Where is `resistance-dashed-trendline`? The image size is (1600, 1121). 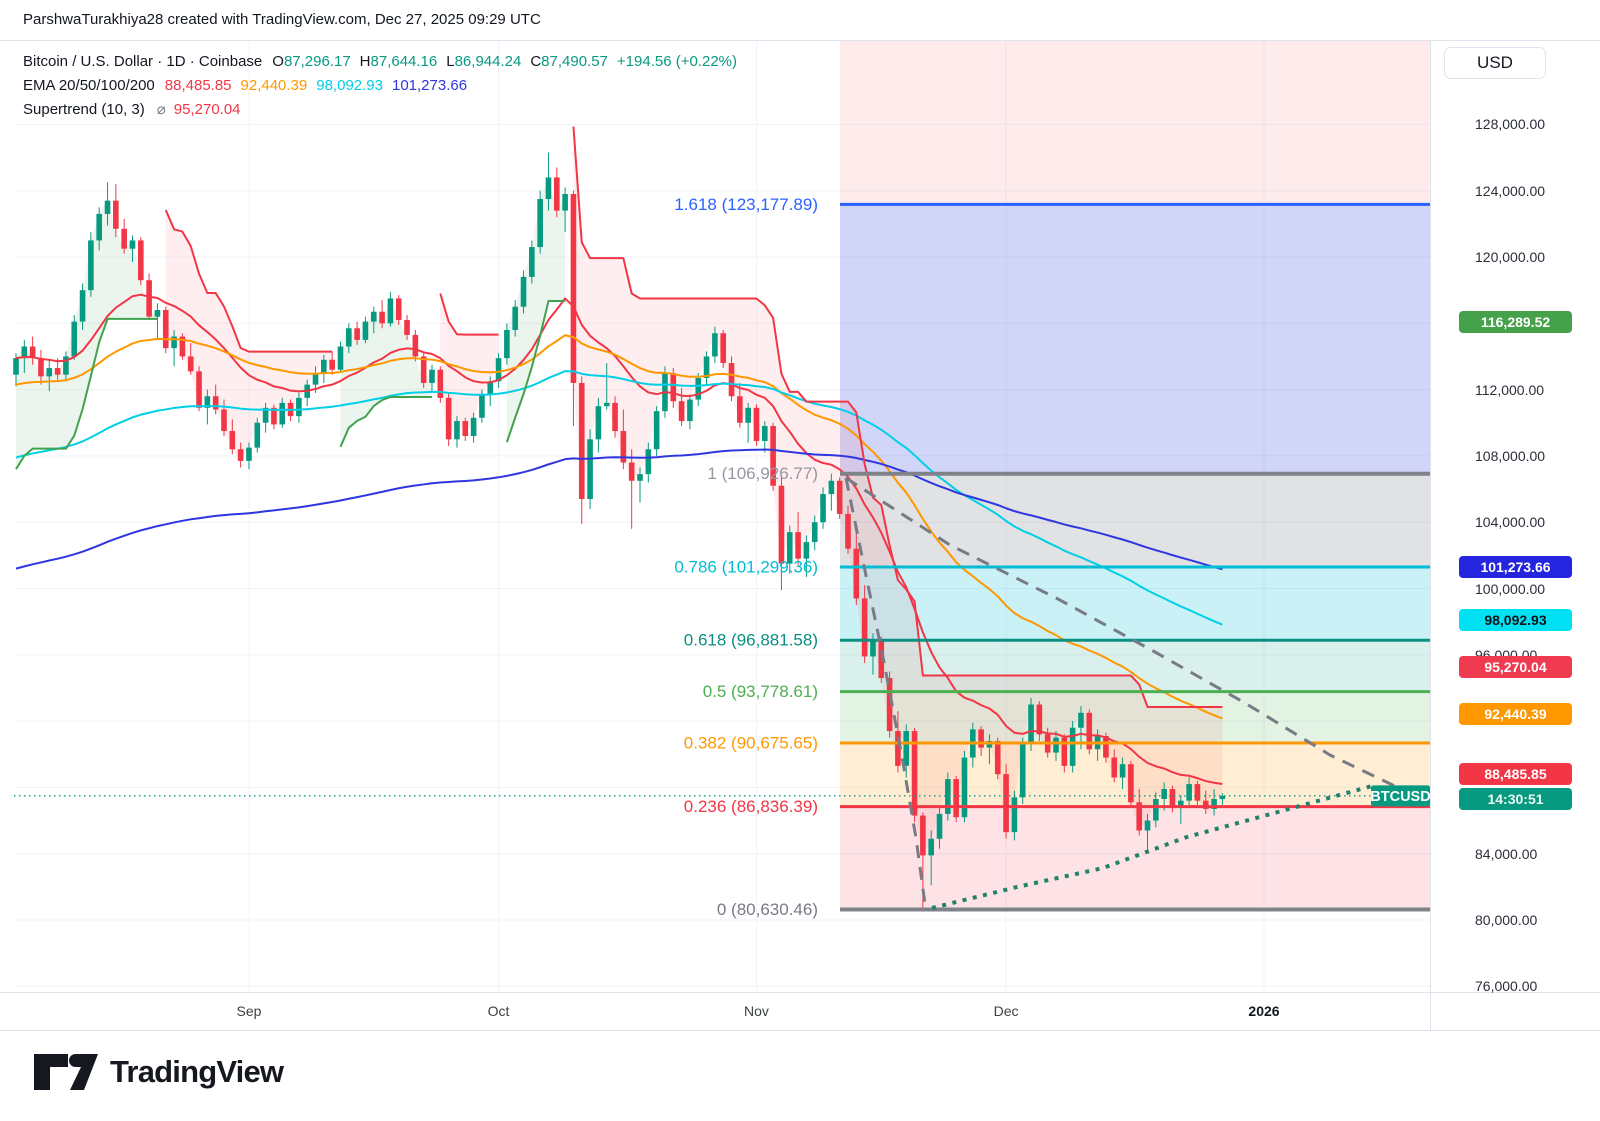 resistance-dashed-trendline is located at coordinates (1136, 639).